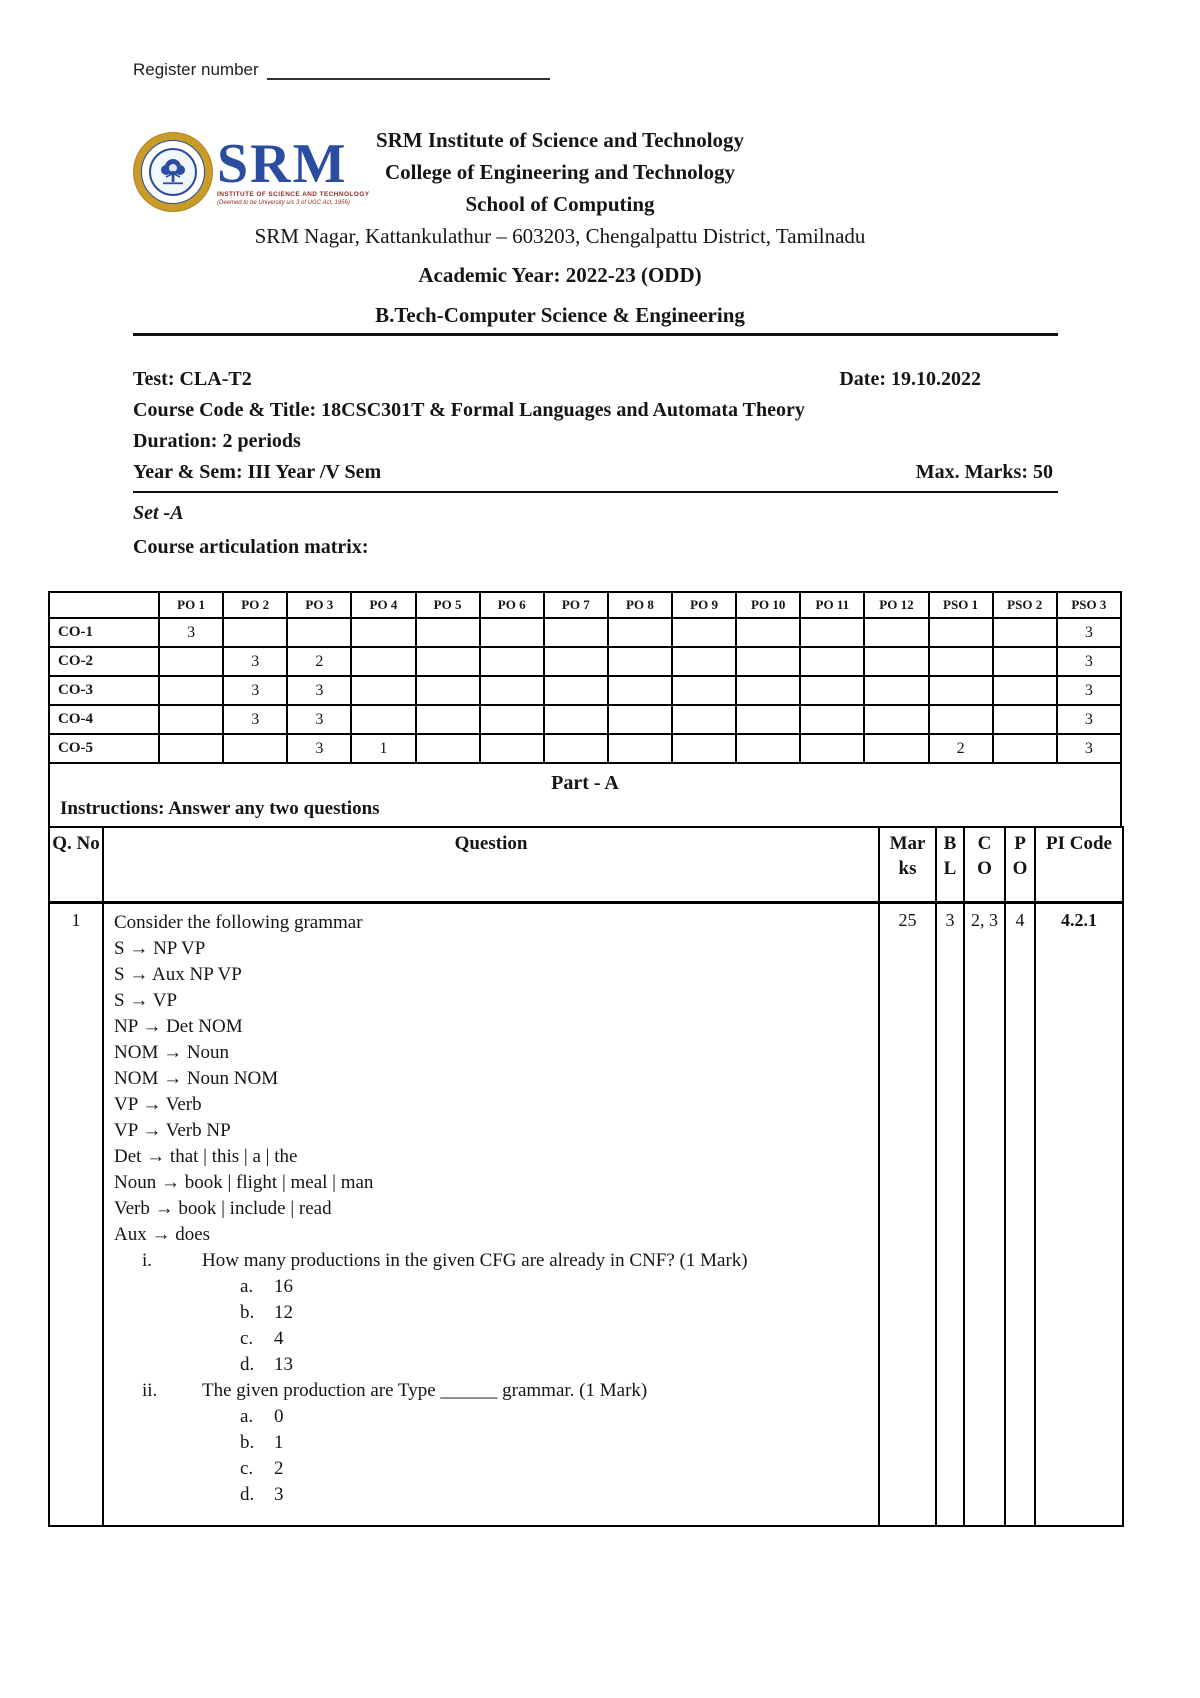  I want to click on grammar-line: Det → that | this | a | the, so click(206, 1156).